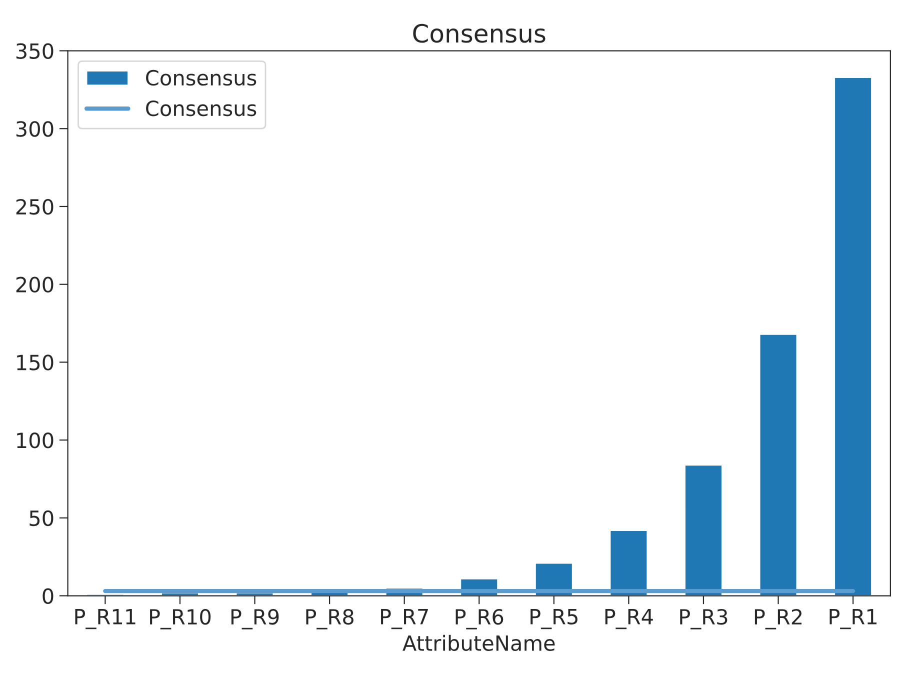  I want to click on x-tick-label: P_R4, so click(629, 619).